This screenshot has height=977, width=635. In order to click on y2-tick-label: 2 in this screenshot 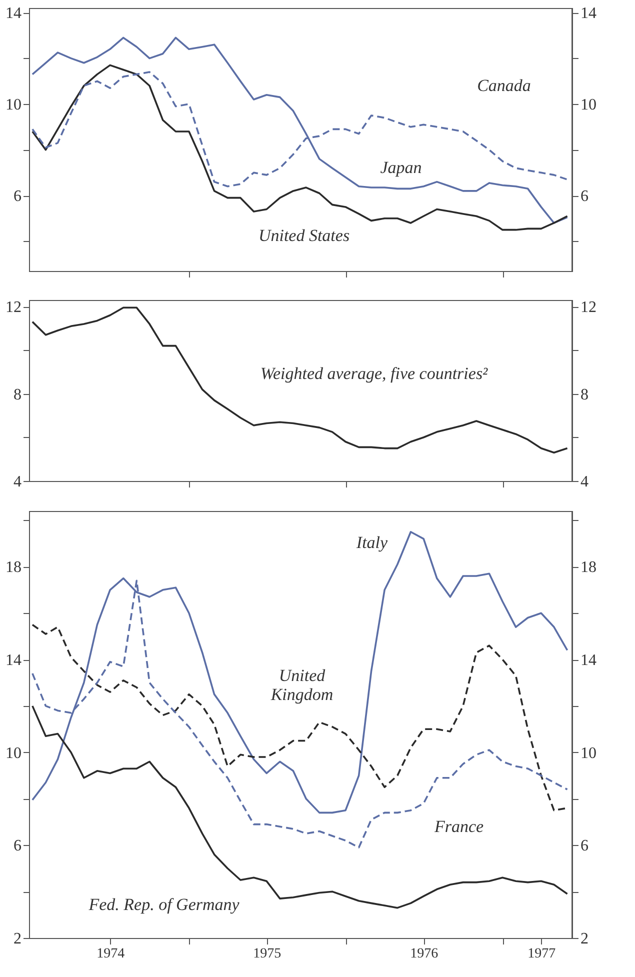, I will do `click(584, 939)`.